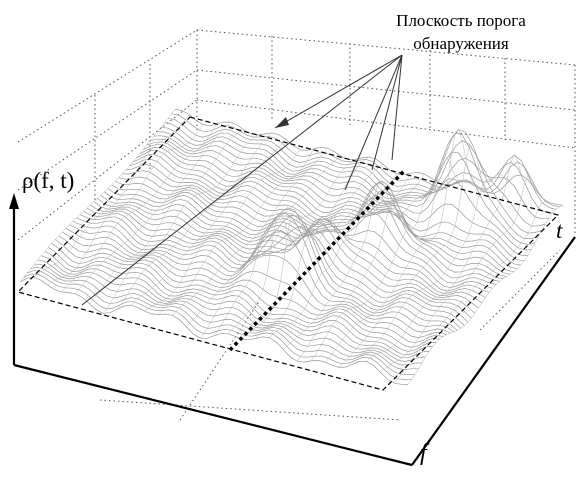  I want to click on f-axis-label: f, so click(423, 453).